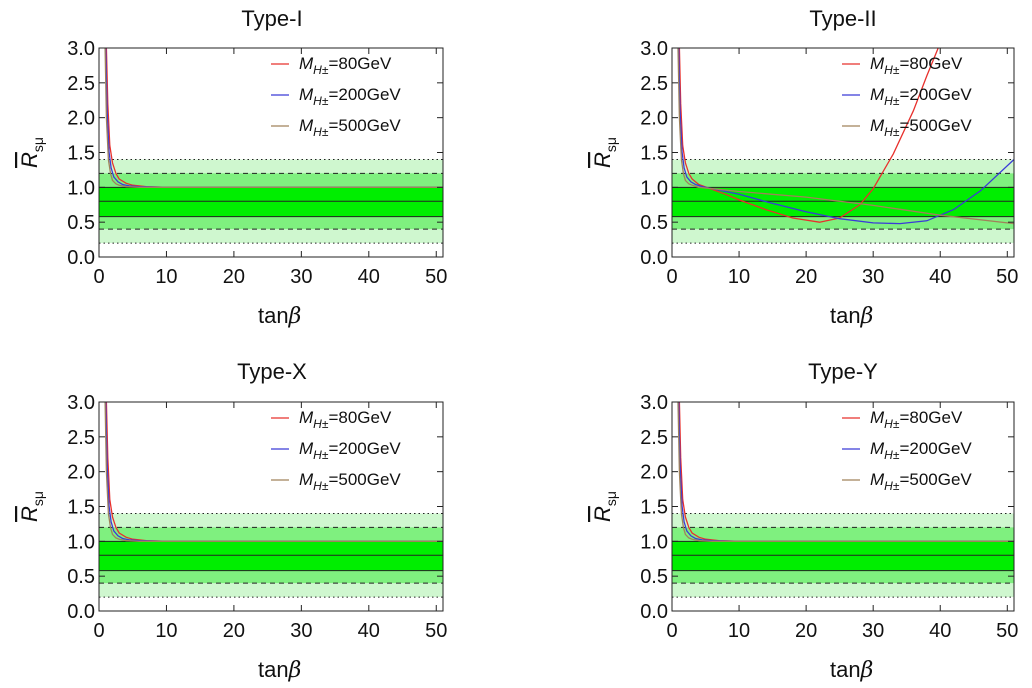  Describe the element at coordinates (843, 371) in the screenshot. I see `chart-title: Type-Y` at that location.